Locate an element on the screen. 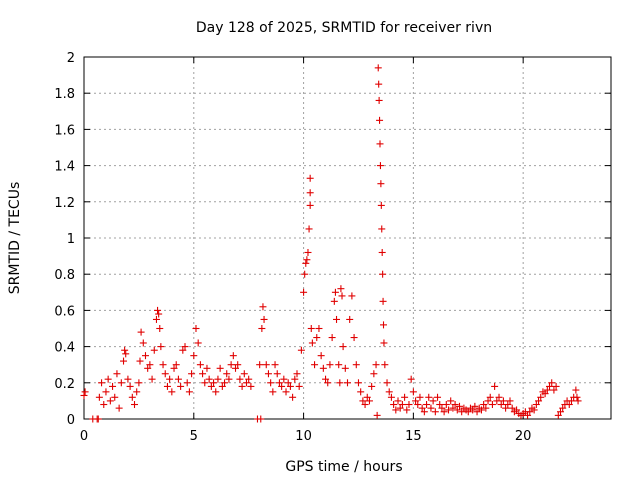 The height and width of the screenshot is (480, 640). y-tick-label: 0.4 is located at coordinates (64, 348).